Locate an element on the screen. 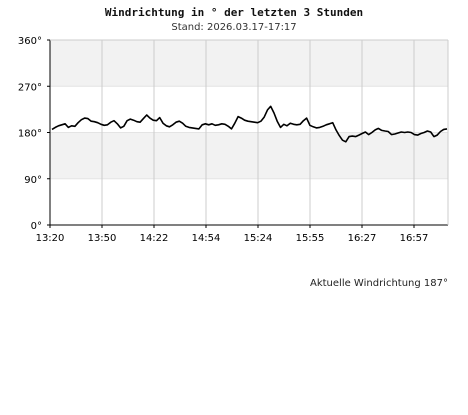  chart-title: Windrichtung in ° der letzten 3 Stunden is located at coordinates (234, 12).